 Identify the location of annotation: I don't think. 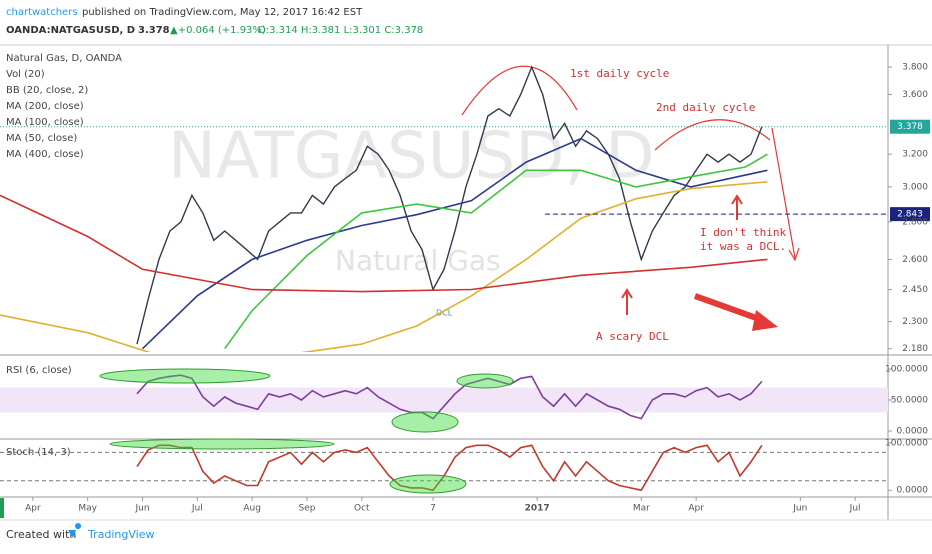
(743, 232).